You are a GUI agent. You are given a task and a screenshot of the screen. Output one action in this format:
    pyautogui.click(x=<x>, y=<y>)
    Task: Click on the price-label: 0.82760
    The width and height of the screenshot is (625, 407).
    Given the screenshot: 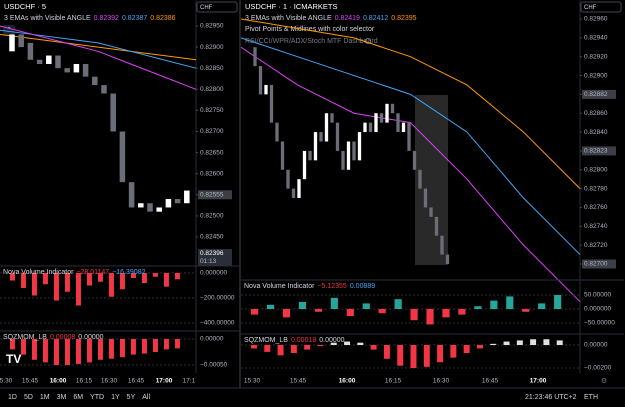 What is the action you would take?
    pyautogui.click(x=596, y=207)
    